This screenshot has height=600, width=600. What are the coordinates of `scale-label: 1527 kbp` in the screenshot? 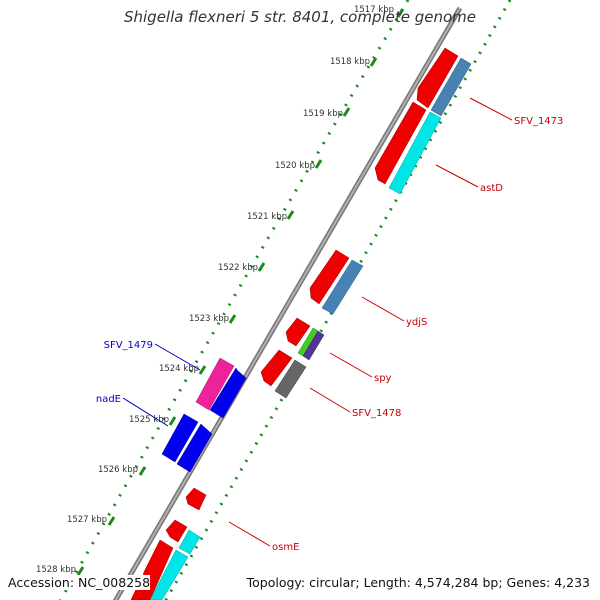 It's located at (87, 520).